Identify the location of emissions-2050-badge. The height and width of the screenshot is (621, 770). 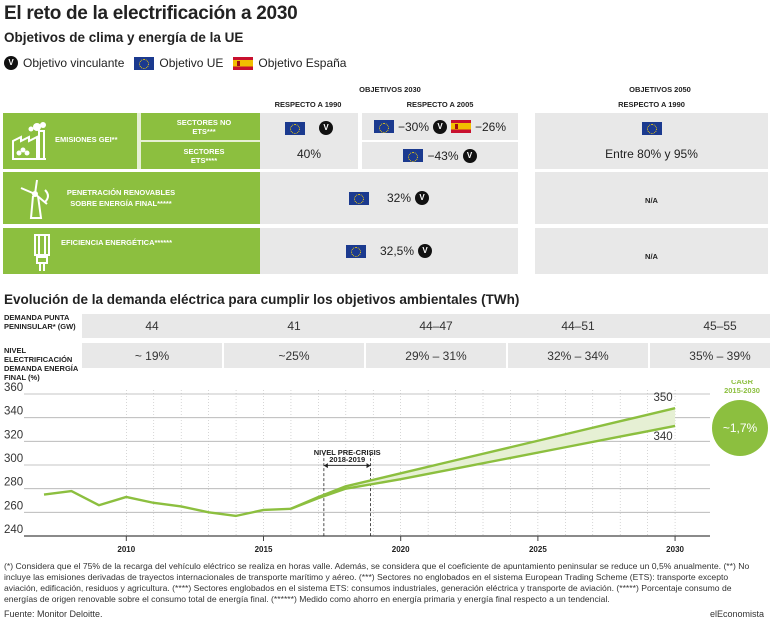
(651, 128).